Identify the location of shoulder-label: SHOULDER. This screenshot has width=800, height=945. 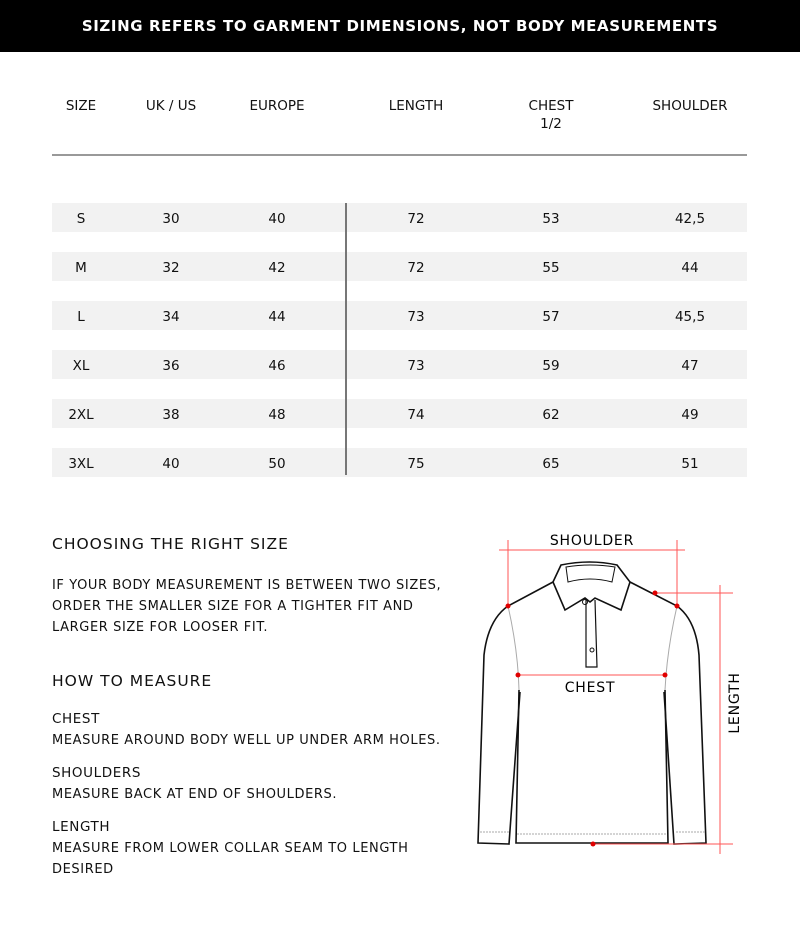
(592, 541).